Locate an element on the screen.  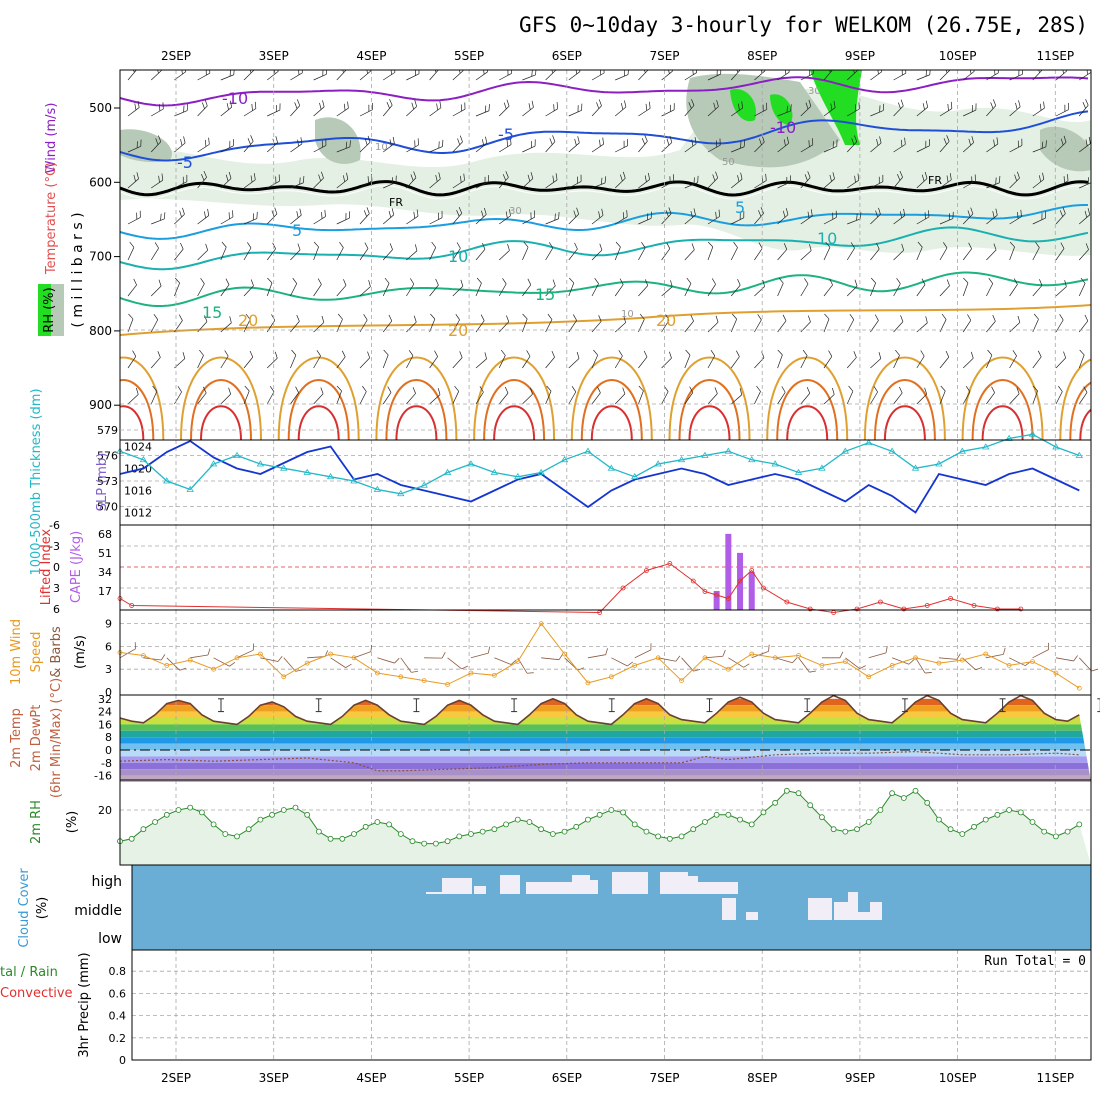
contour-minus10 is located at coordinates (604, 91).